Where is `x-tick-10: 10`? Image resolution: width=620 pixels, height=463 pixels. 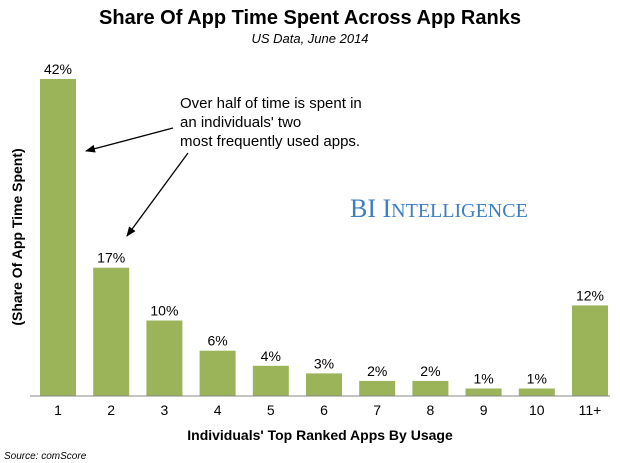 x-tick-10: 10 is located at coordinates (537, 410).